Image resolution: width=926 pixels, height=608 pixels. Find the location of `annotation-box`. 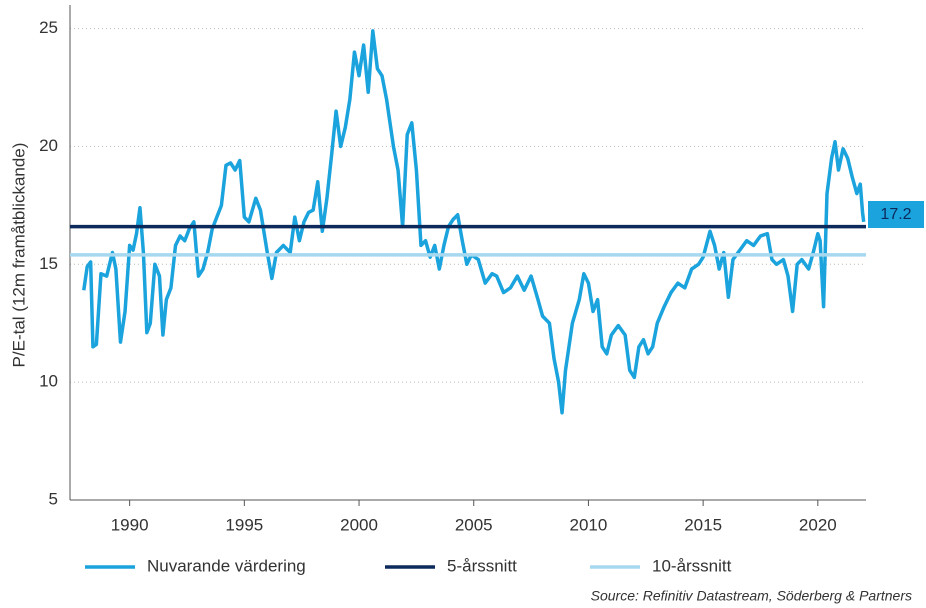

annotation-box is located at coordinates (896, 214).